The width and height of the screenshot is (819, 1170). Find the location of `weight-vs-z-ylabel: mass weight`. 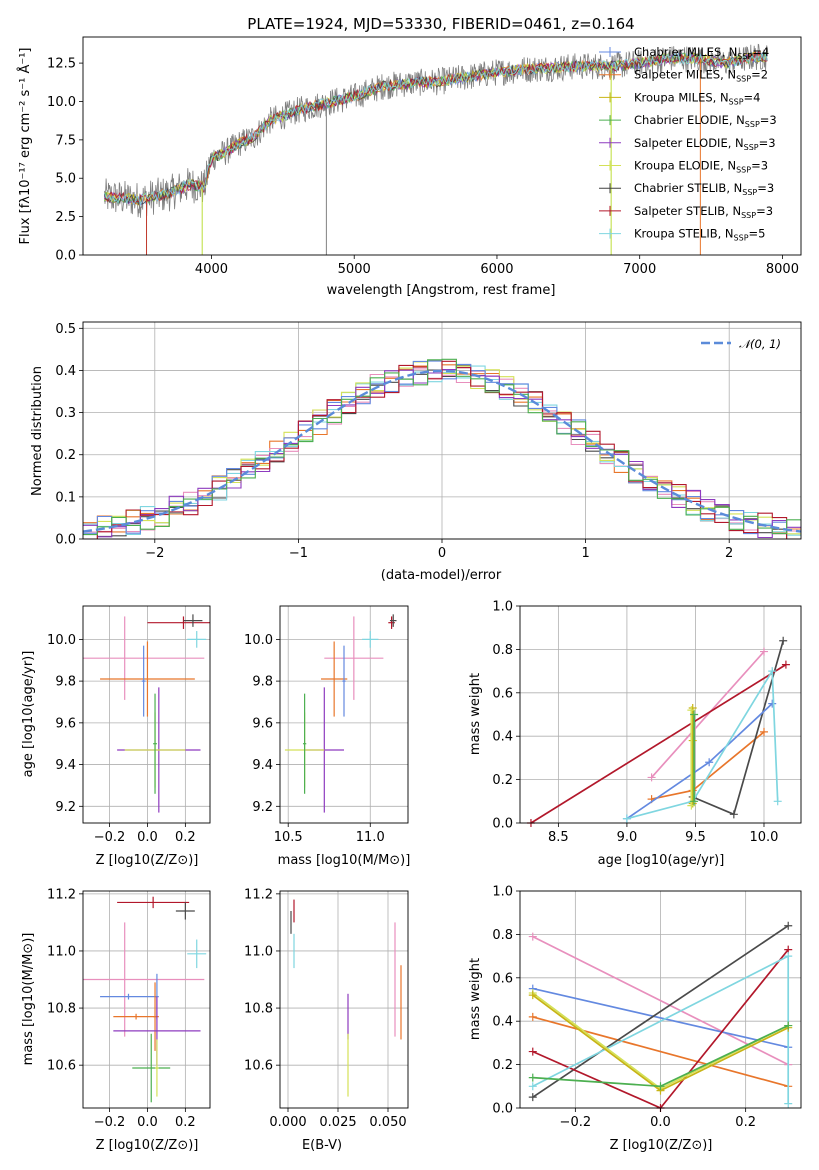

weight-vs-z-ylabel: mass weight is located at coordinates (475, 999).